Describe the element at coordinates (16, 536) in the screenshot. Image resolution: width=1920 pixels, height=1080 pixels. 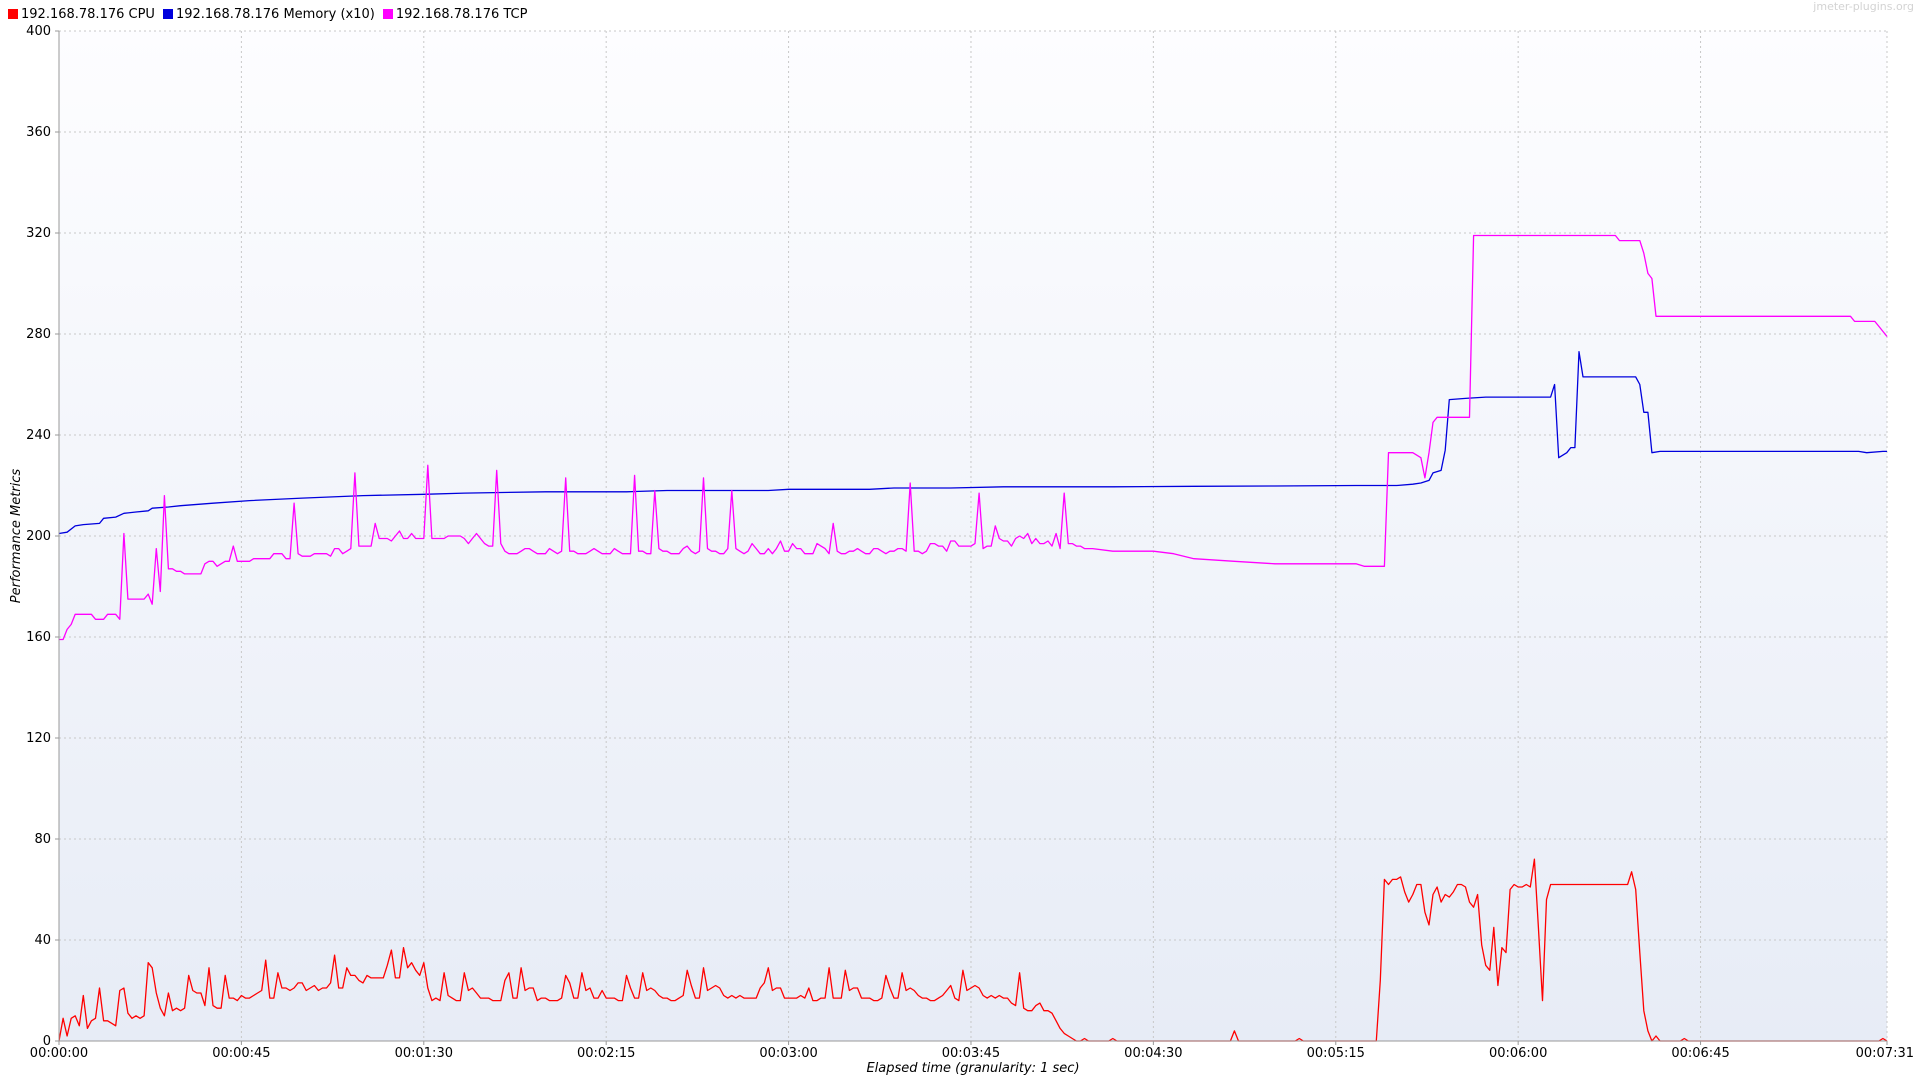
I see `y-axis-label: Performance Metrics` at that location.